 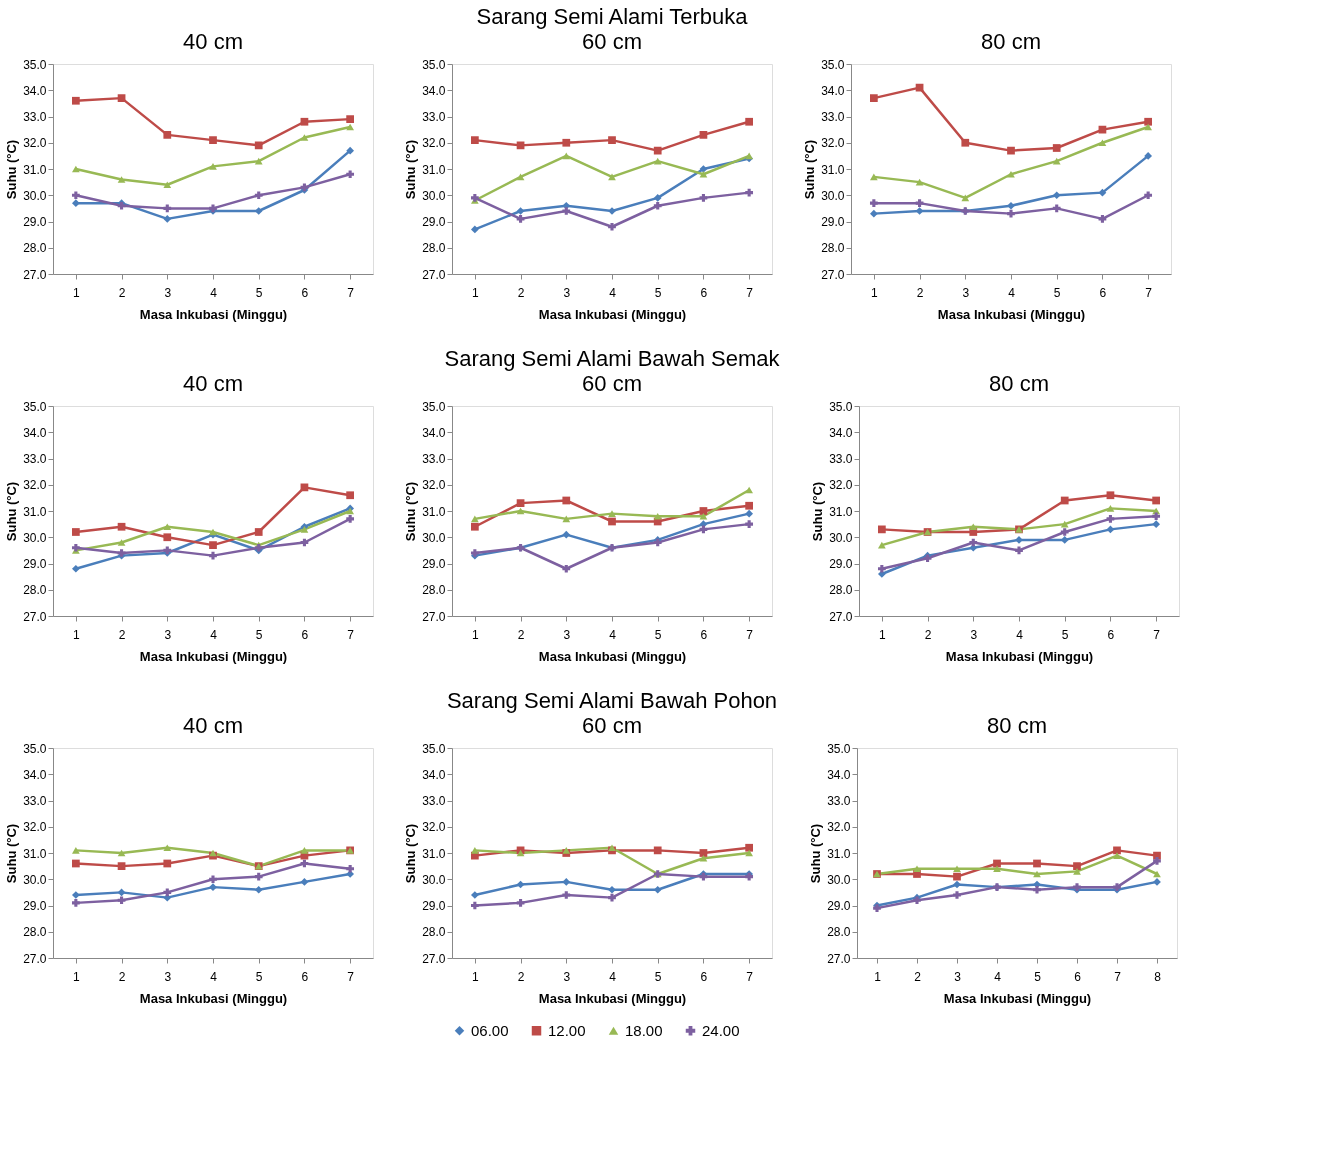 I want to click on chart-title: Sarang Semi Alami Bawah Pohon, so click(x=612, y=700).